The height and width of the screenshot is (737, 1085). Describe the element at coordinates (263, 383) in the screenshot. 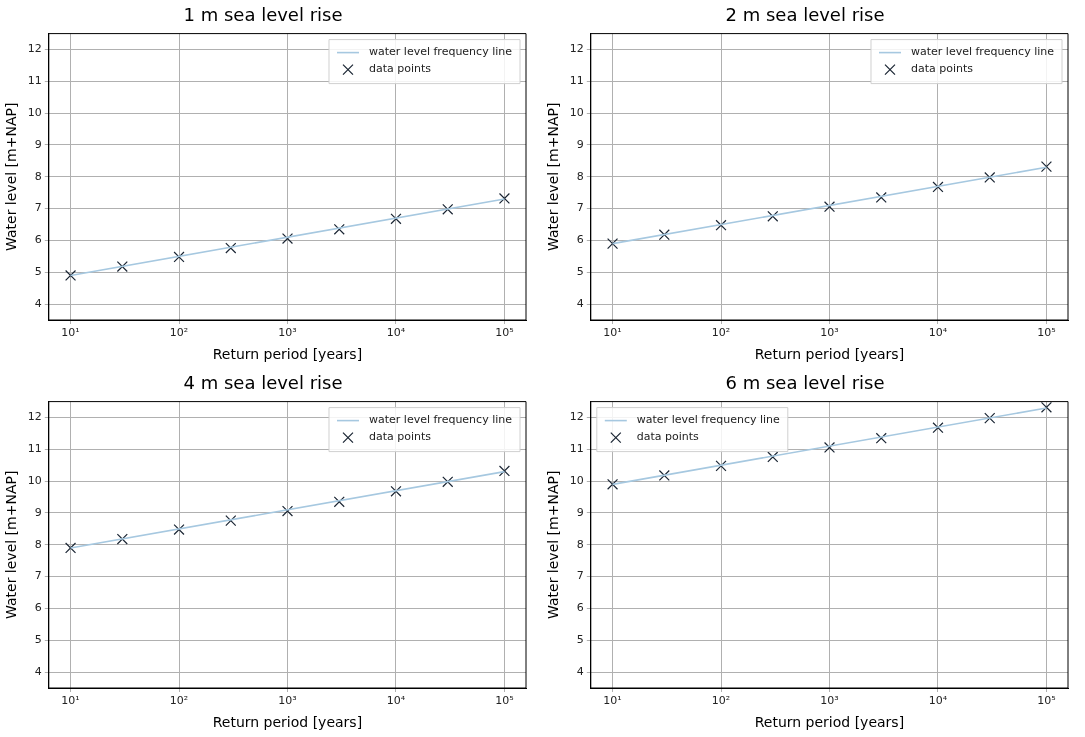

I see `chart-title: 4 m sea level rise` at that location.